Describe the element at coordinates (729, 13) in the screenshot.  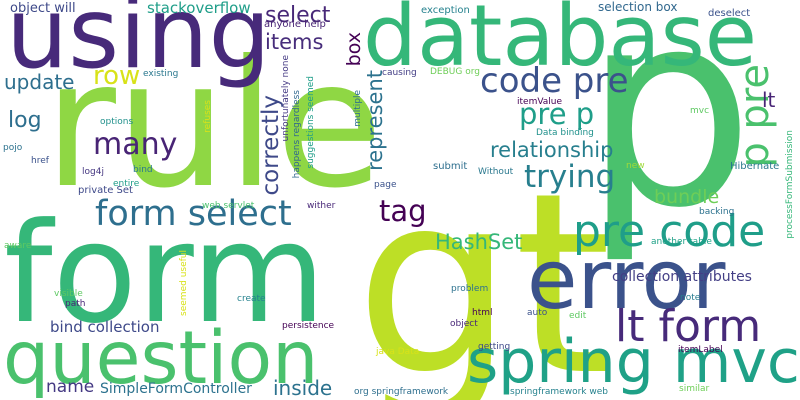
I see `word-deselect: deselect` at that location.